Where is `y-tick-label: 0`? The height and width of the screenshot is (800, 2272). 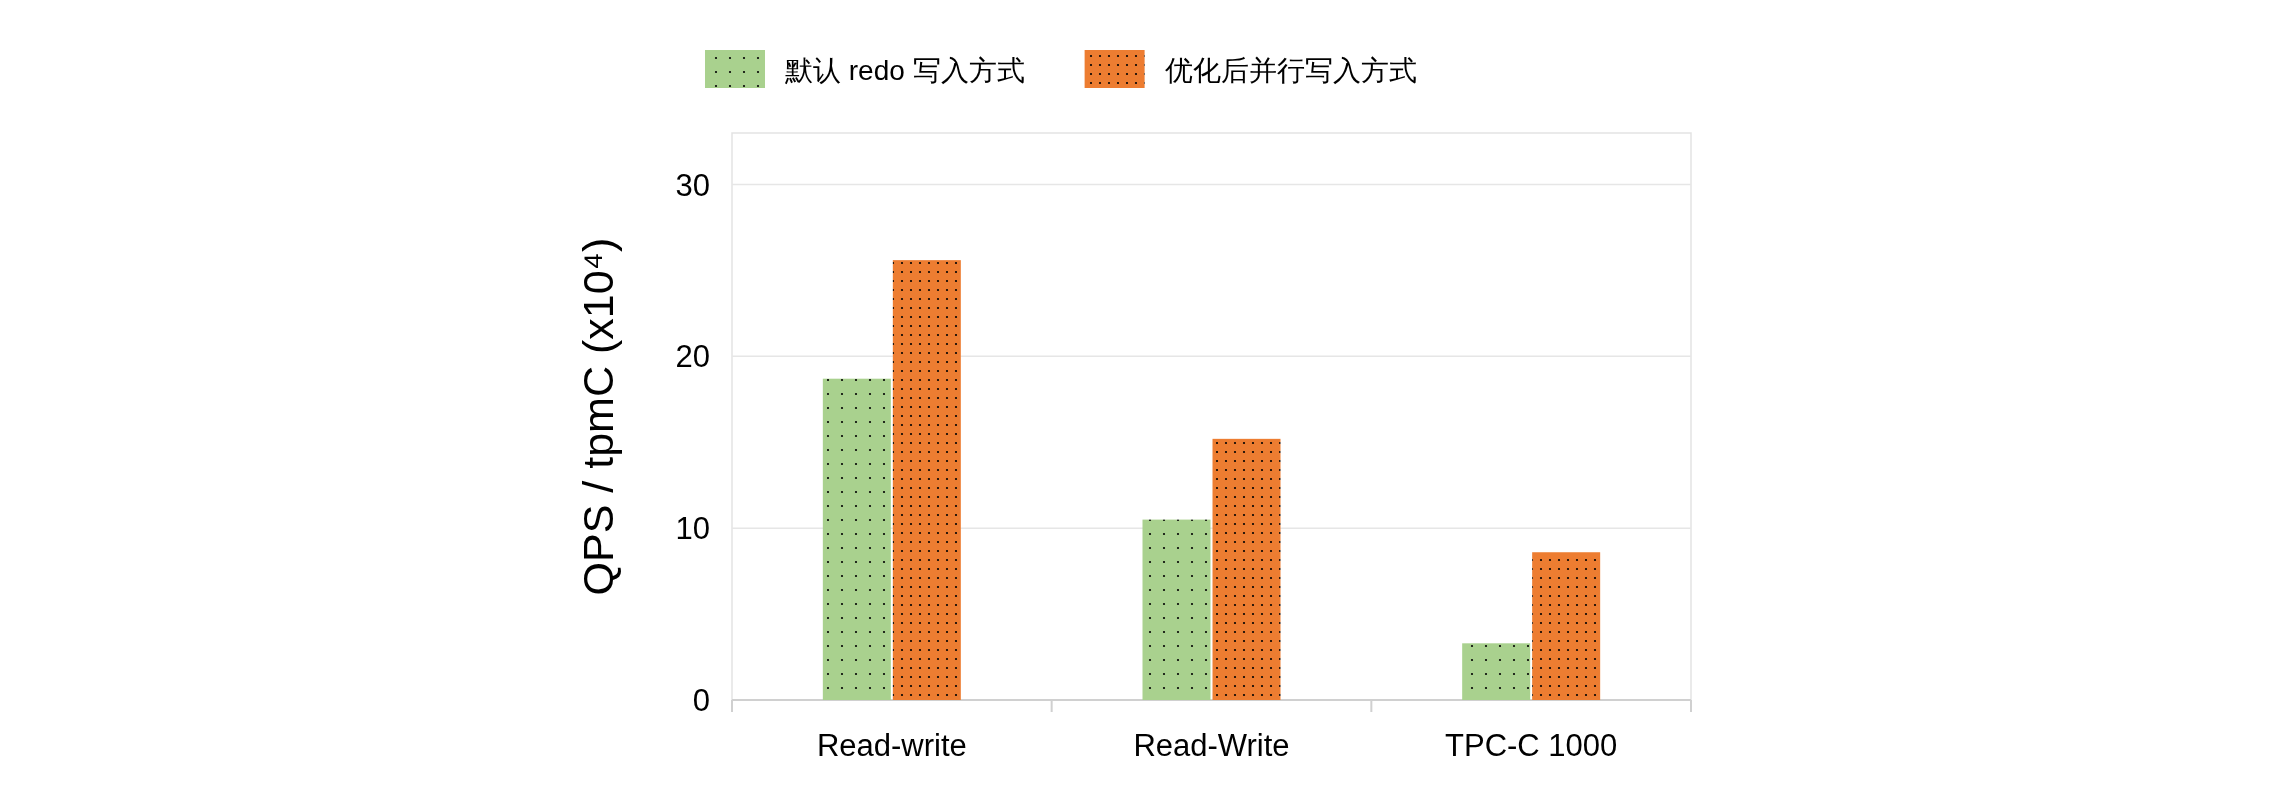 y-tick-label: 0 is located at coordinates (701, 700).